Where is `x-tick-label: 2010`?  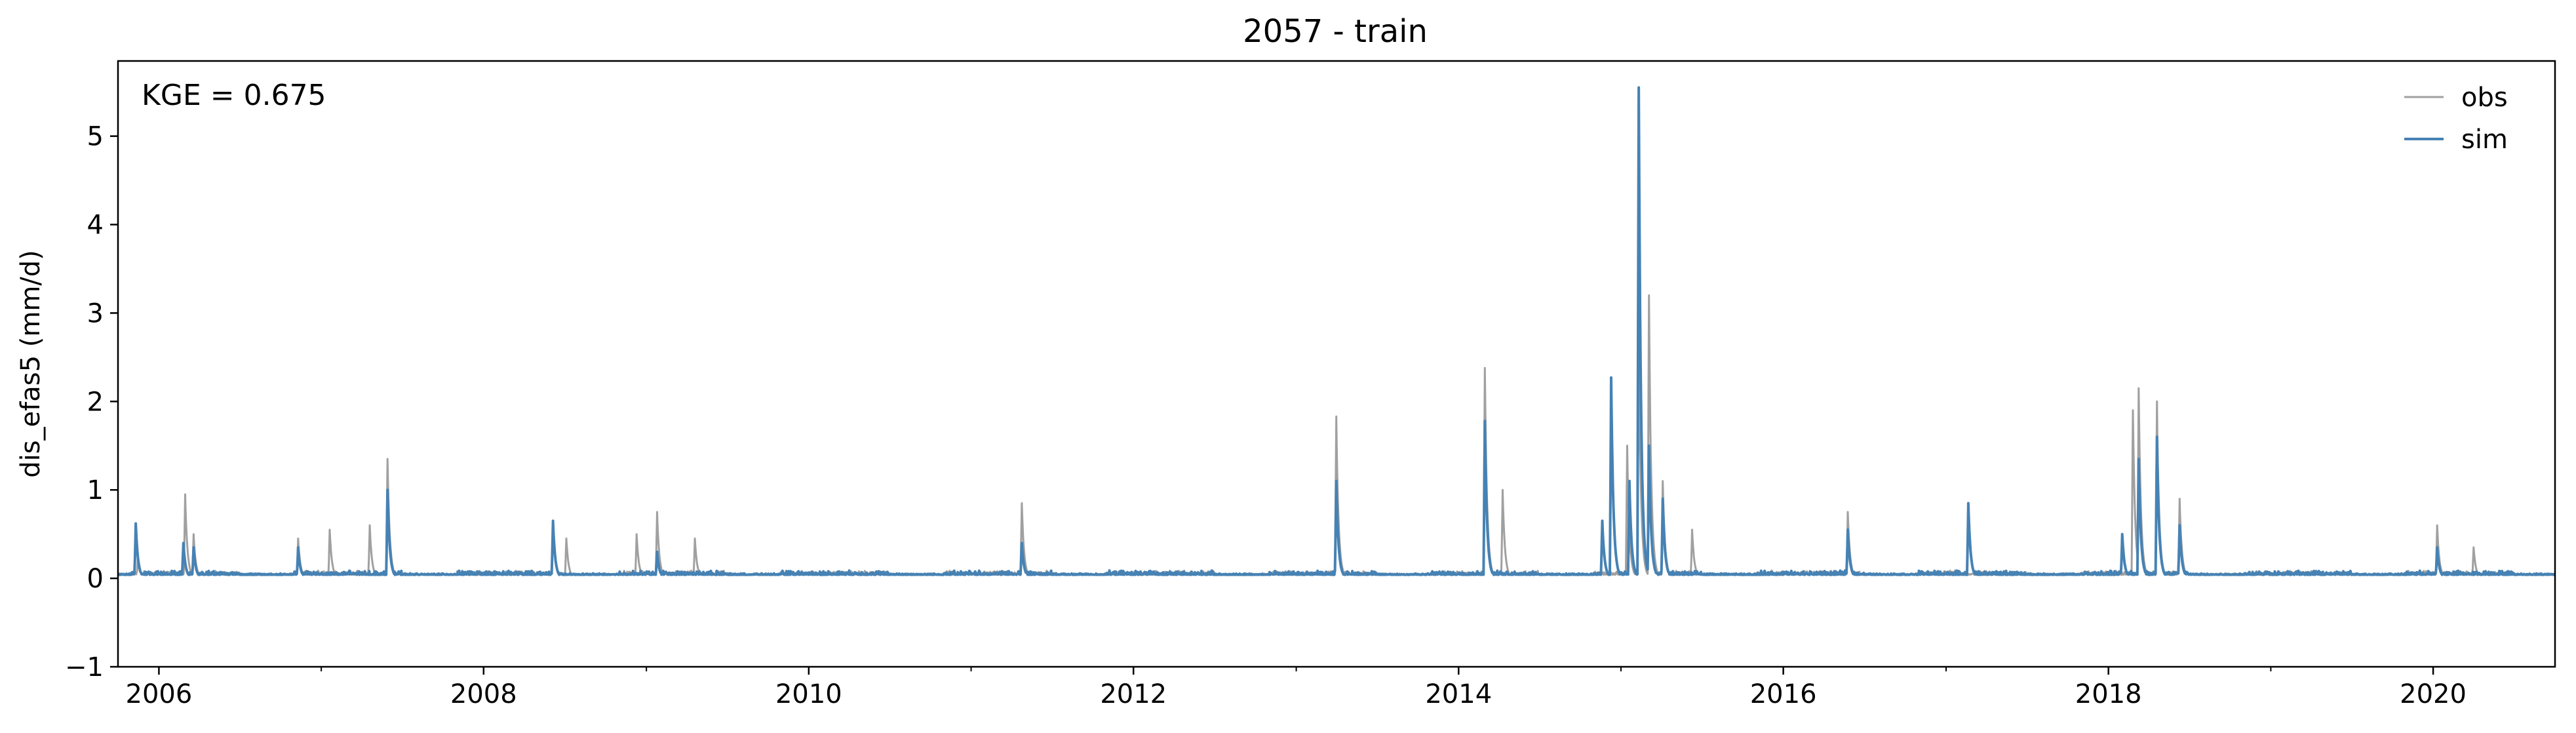
x-tick-label: 2010 is located at coordinates (808, 694).